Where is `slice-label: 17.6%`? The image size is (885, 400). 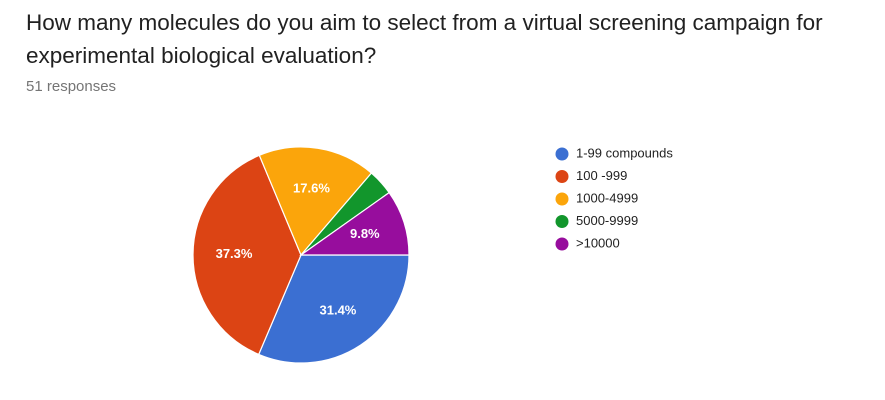
slice-label: 17.6% is located at coordinates (311, 187).